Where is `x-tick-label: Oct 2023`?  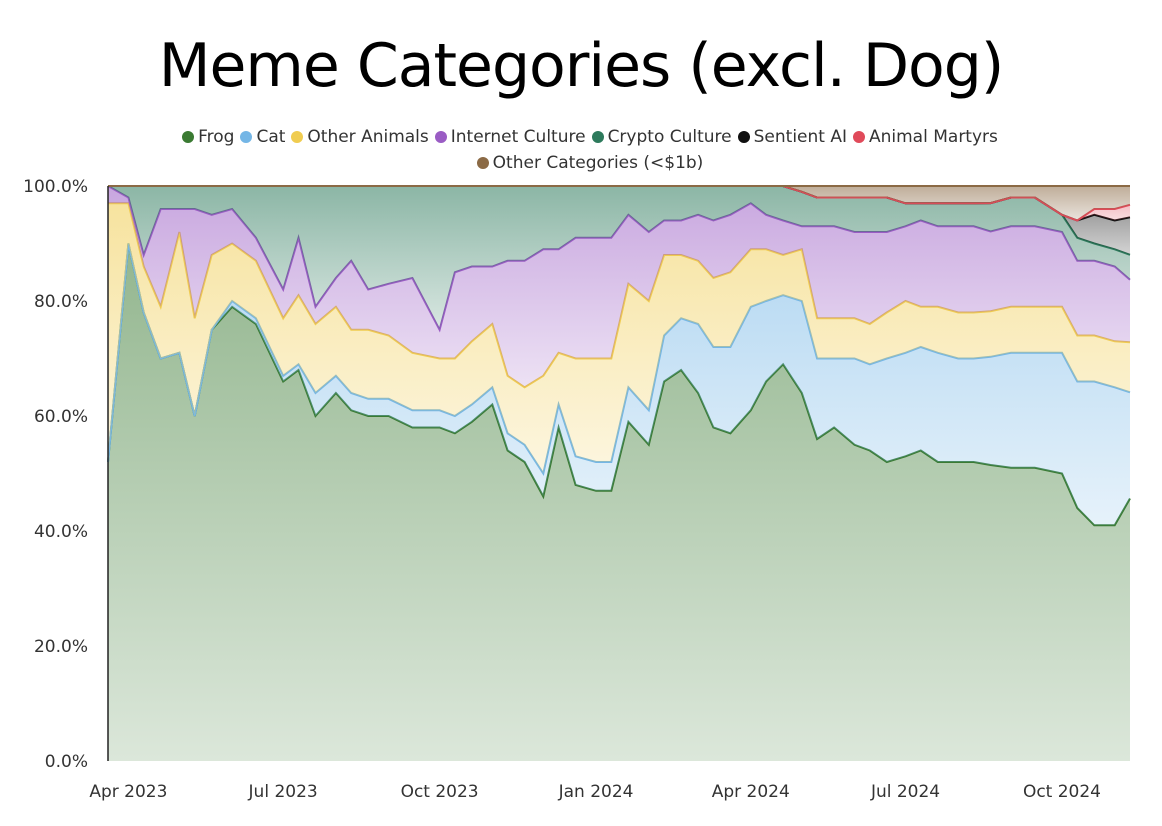 x-tick-label: Oct 2023 is located at coordinates (440, 792).